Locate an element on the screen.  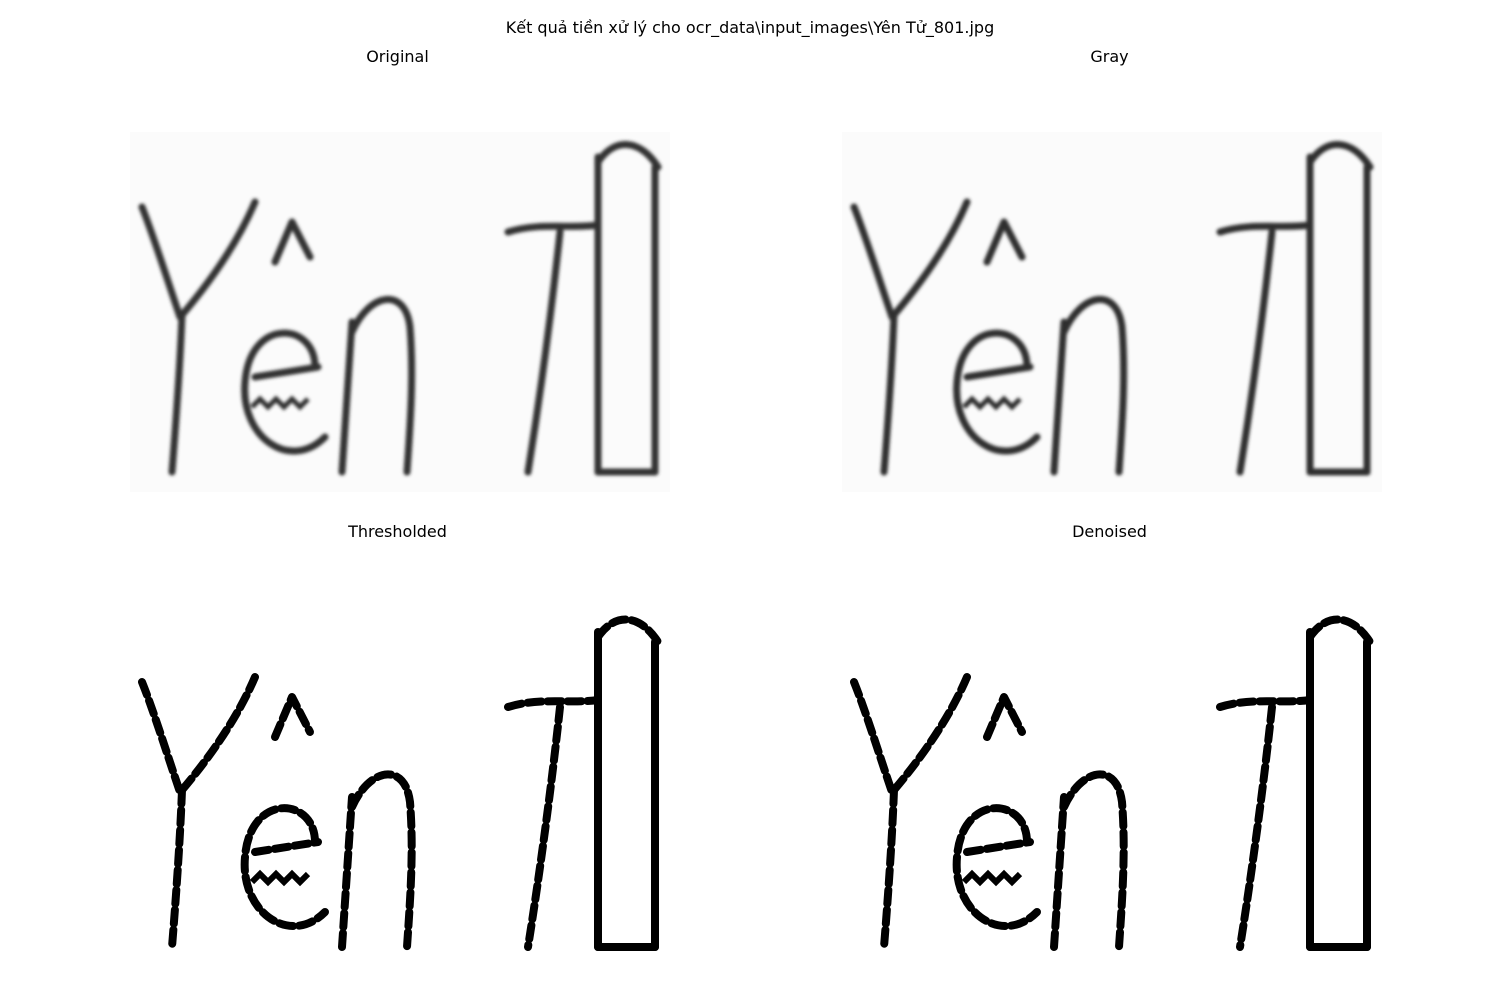
original-image is located at coordinates (400, 312).